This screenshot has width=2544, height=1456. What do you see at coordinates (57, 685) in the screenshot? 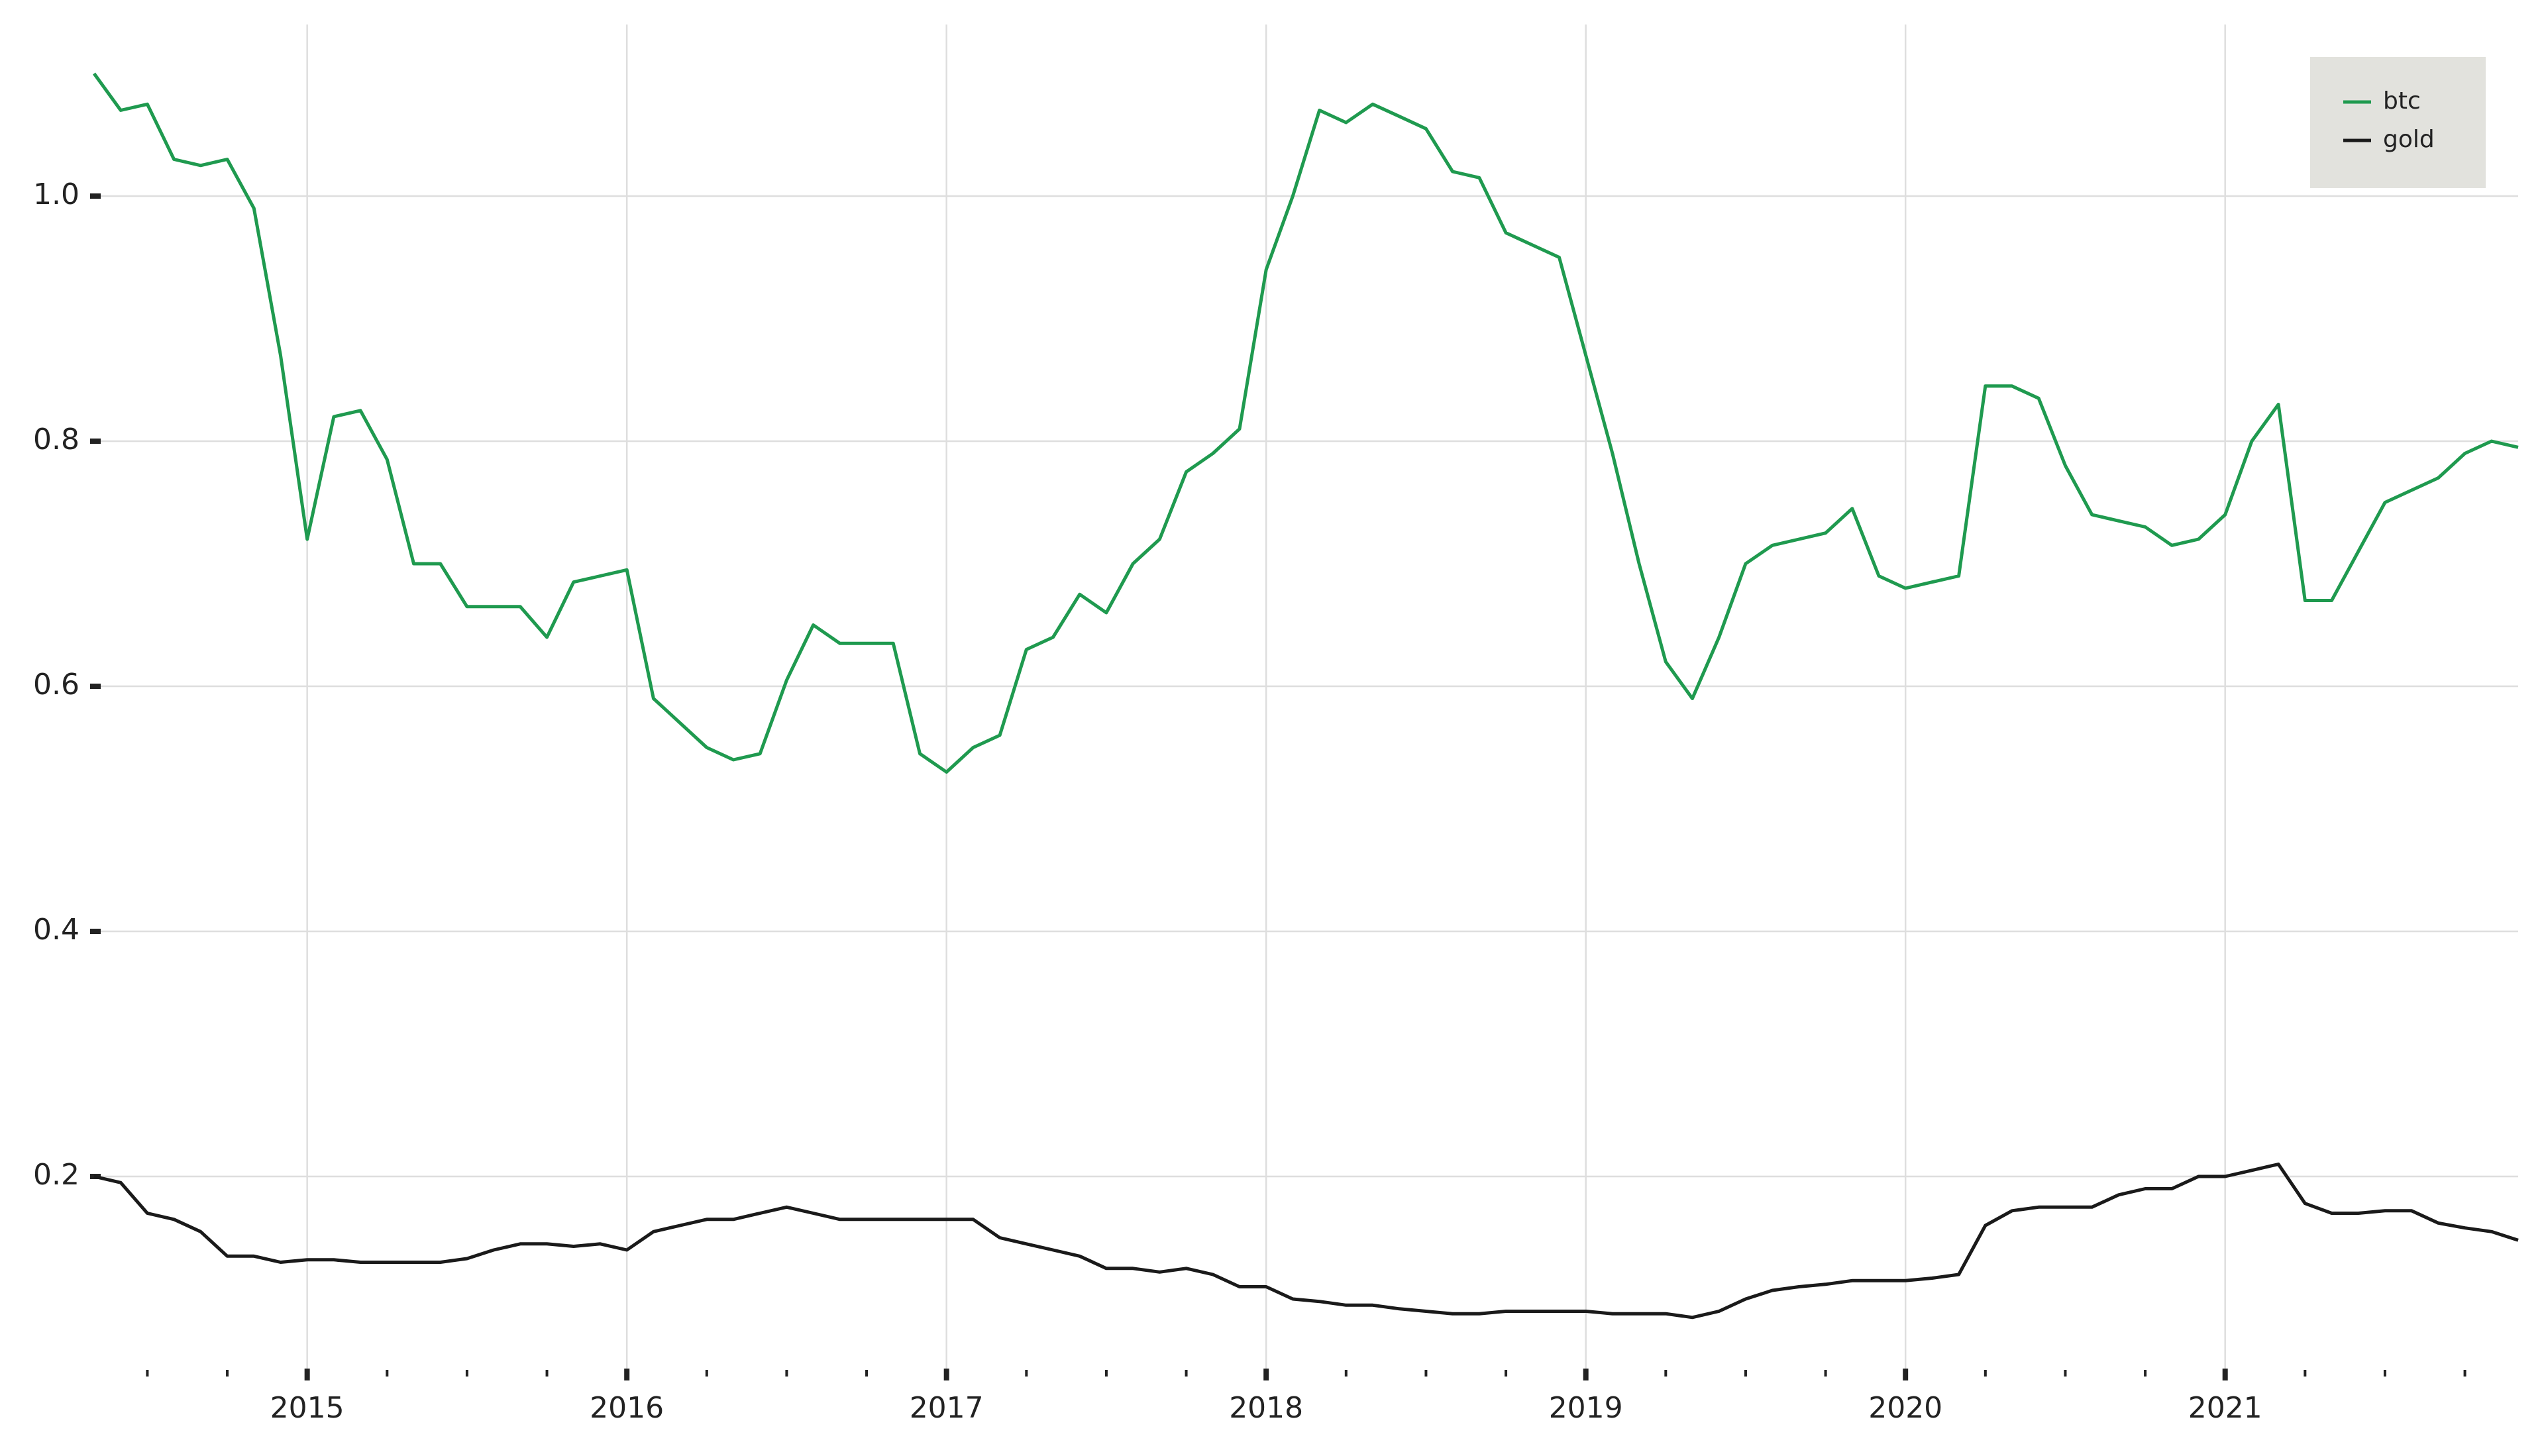
I see `y-tick-label: 0.6` at bounding box center [57, 685].